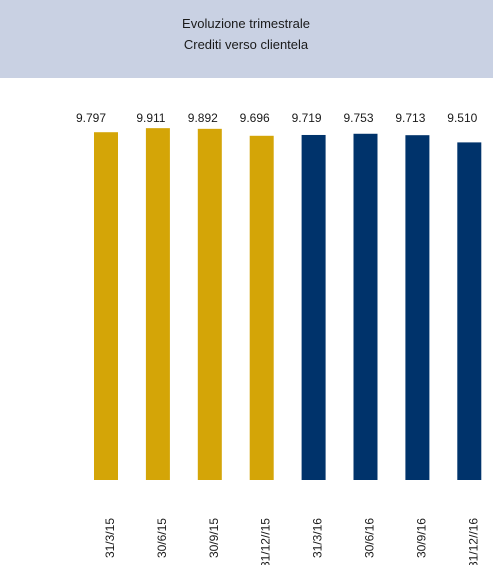 This screenshot has height=565, width=493. What do you see at coordinates (410, 118) in the screenshot?
I see `value-label: 9.713` at bounding box center [410, 118].